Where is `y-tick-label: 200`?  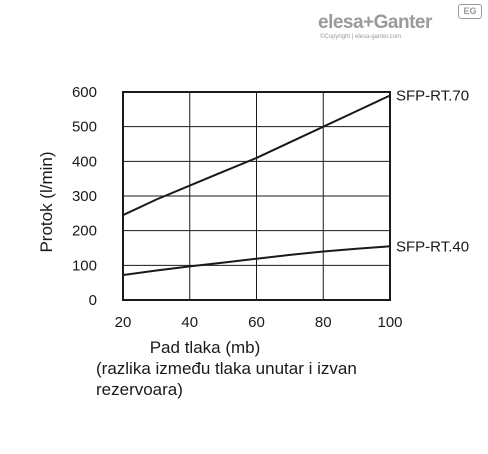 y-tick-label: 200 is located at coordinates (84, 231).